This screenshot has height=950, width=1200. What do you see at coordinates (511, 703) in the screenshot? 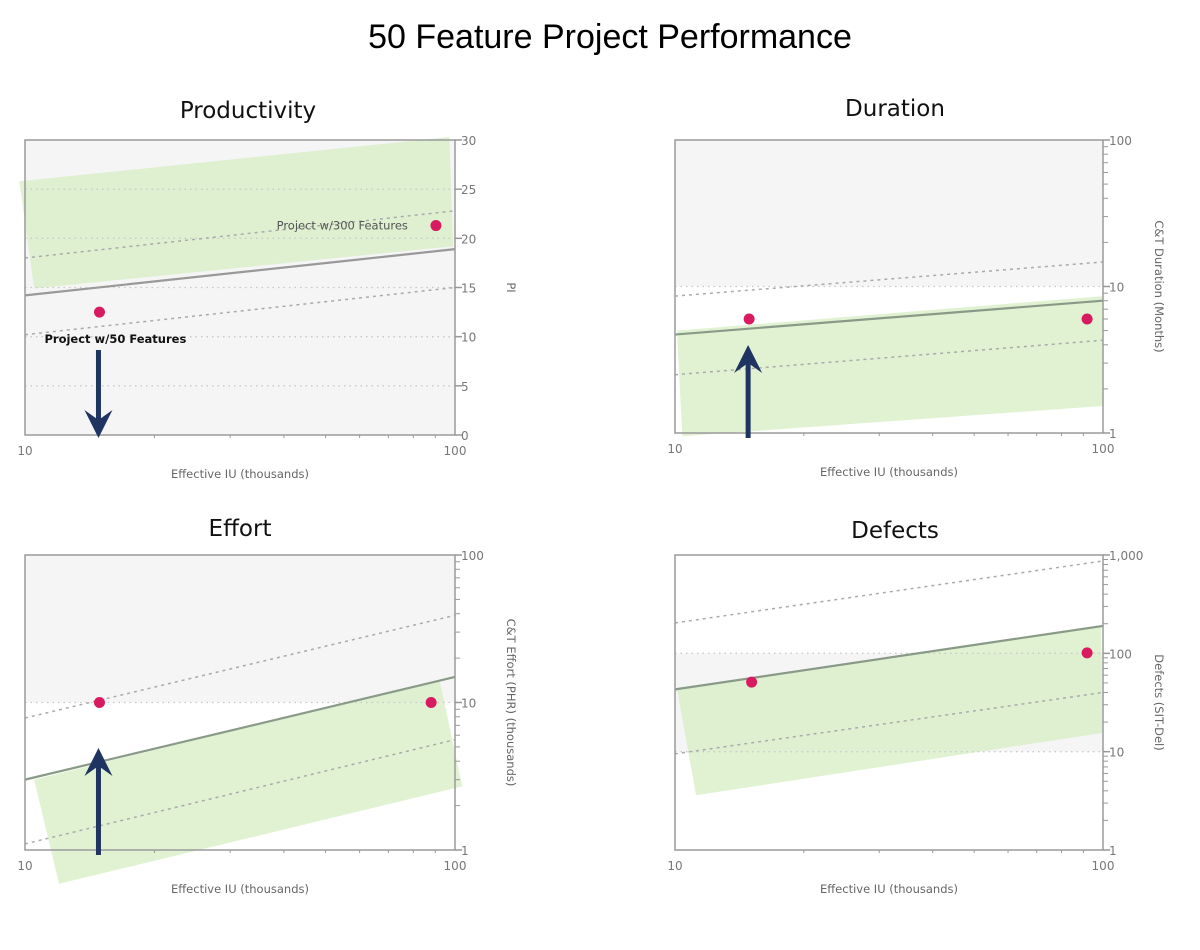
I see `y-axis-label: C&T Effort (PHR) (thousands)` at bounding box center [511, 703].